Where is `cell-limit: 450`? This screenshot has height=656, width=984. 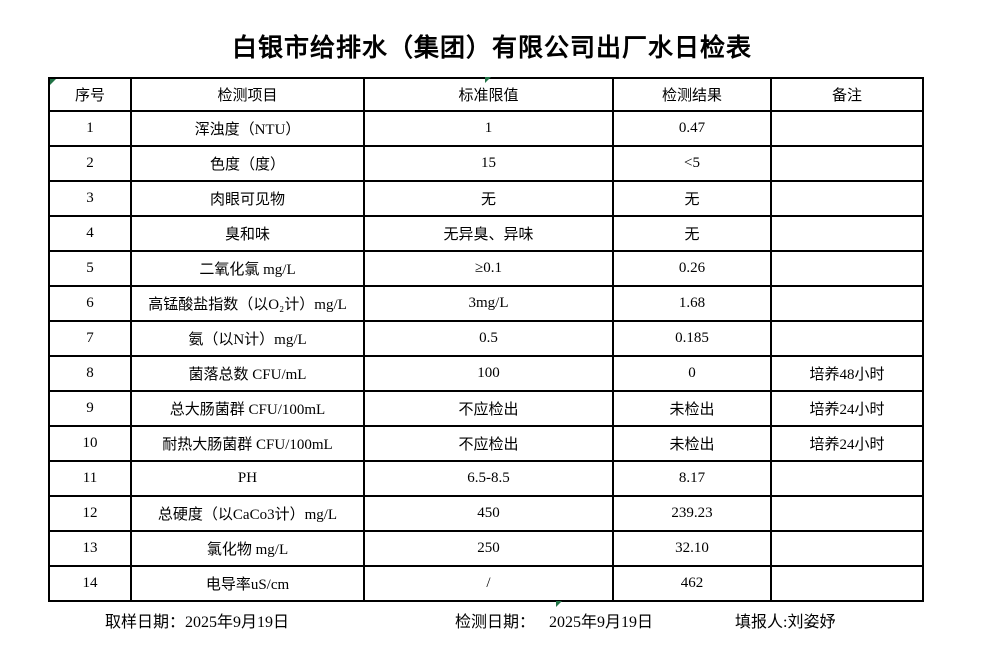 cell-limit: 450 is located at coordinates (488, 513).